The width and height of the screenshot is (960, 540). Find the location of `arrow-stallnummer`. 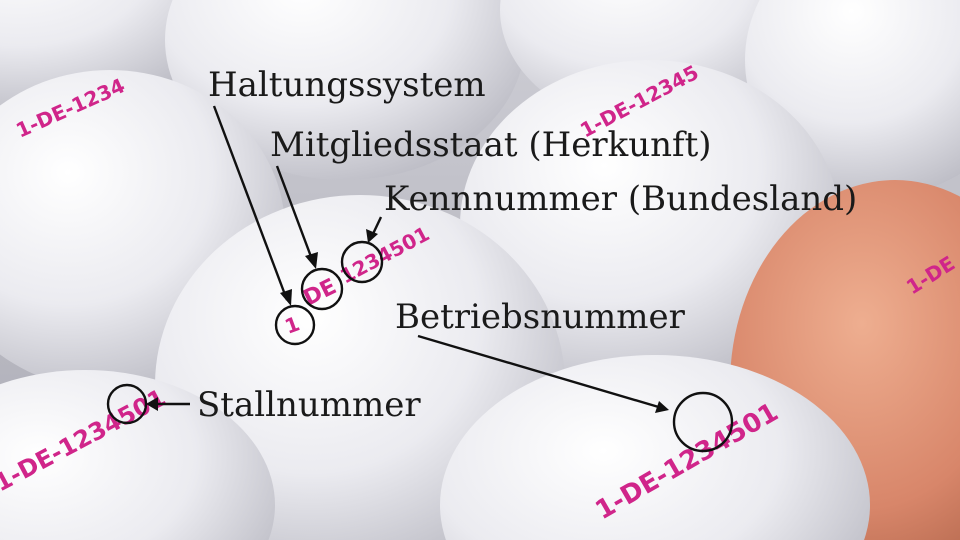

arrow-stallnummer is located at coordinates (168, 404).